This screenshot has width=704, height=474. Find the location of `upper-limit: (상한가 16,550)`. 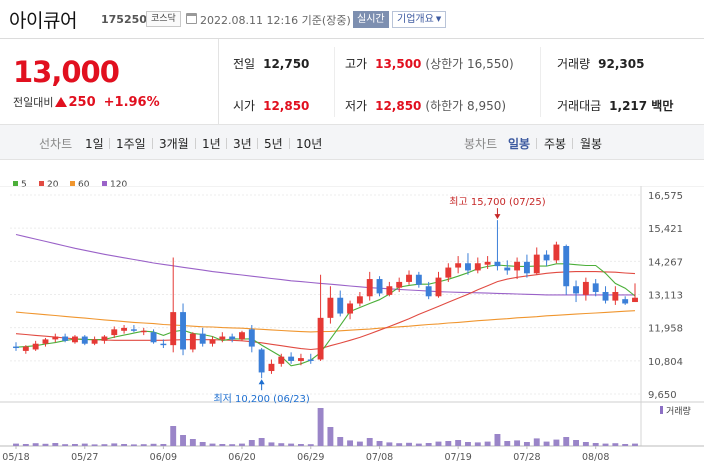

upper-limit: (상한가 16,550) is located at coordinates (469, 64).